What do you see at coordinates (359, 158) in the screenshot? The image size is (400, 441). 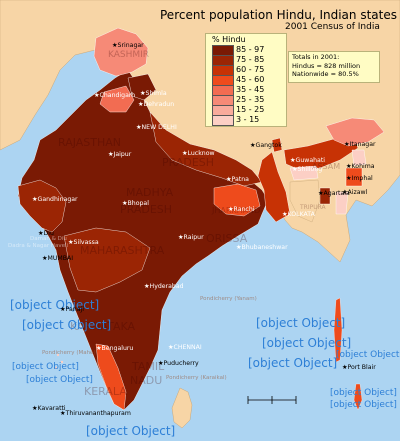 I see `nagaland` at bounding box center [359, 158].